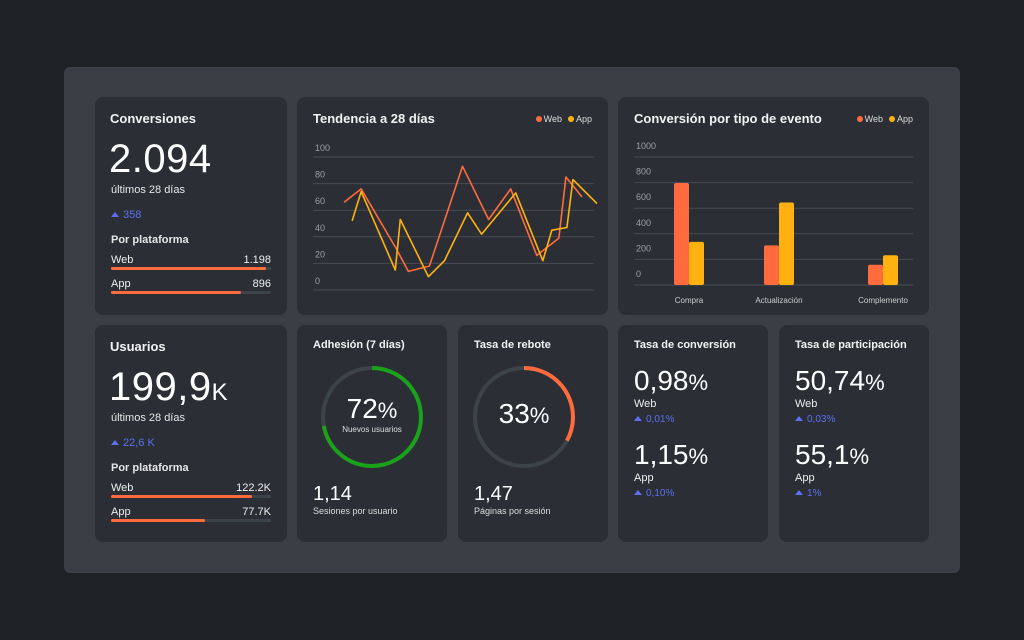 The image size is (1024, 640). I want to click on y-tick-label: 60, so click(320, 201).